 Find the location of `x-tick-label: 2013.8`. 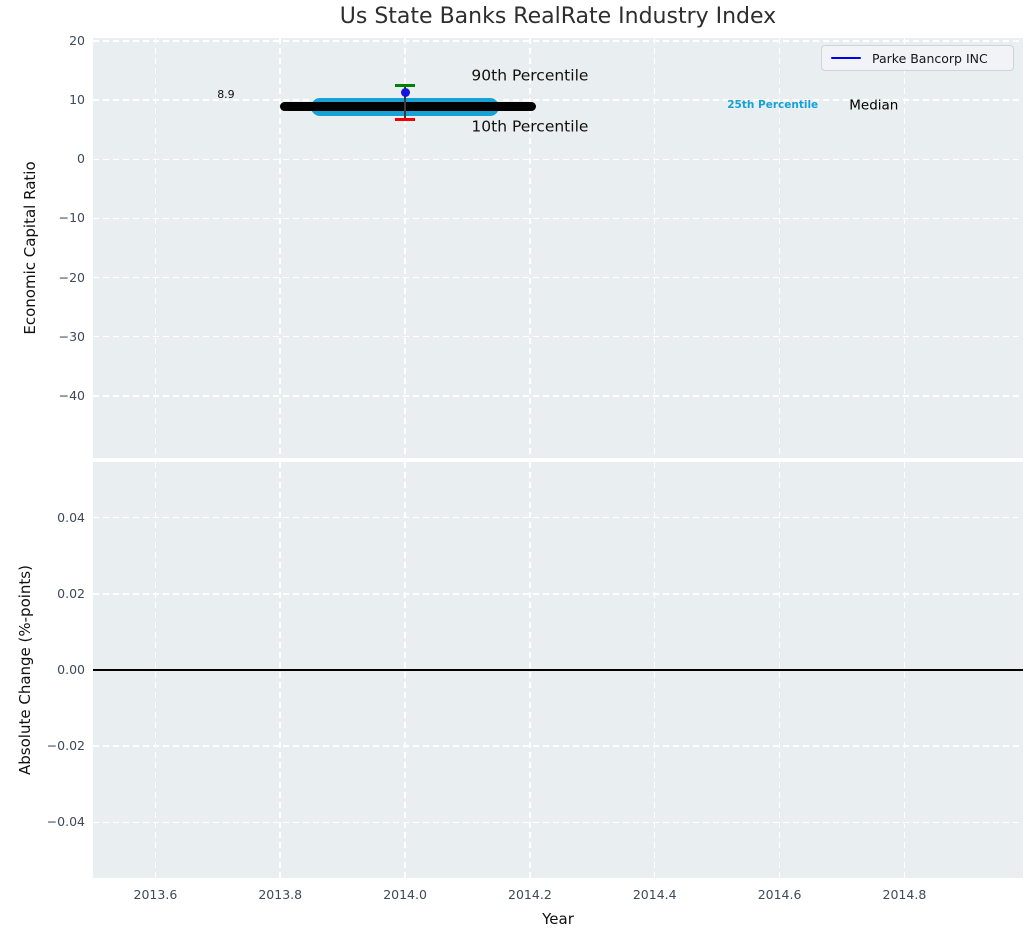

x-tick-label: 2013.8 is located at coordinates (280, 894).